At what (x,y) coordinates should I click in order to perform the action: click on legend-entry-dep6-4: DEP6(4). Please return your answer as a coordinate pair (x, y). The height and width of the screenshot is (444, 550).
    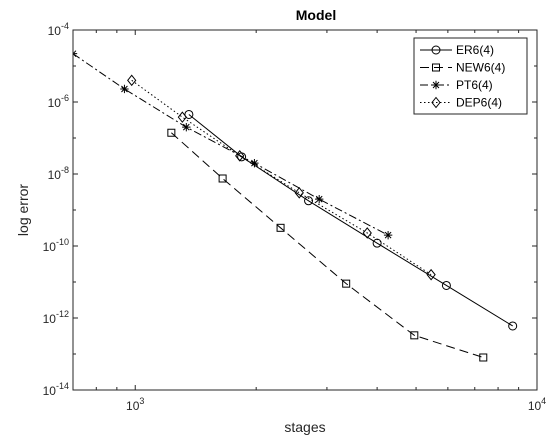
    Looking at the image, I should click on (461, 103).